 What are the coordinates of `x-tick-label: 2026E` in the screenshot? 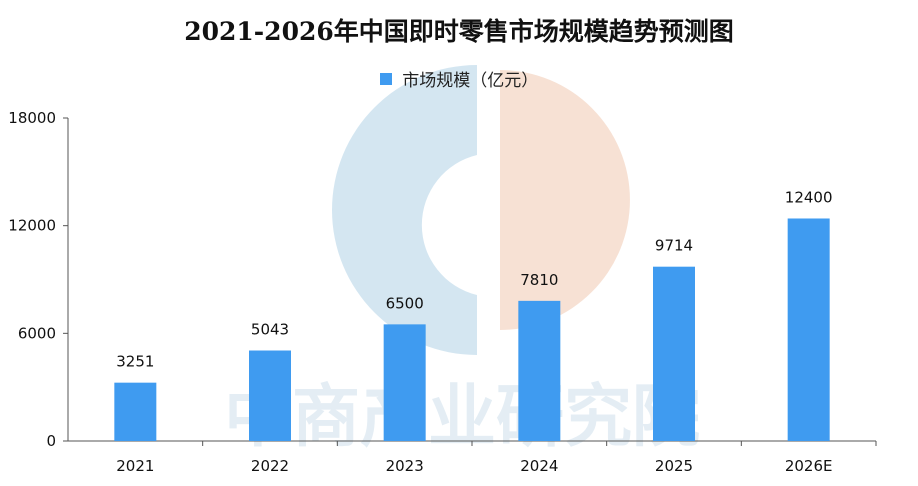 It's located at (809, 466).